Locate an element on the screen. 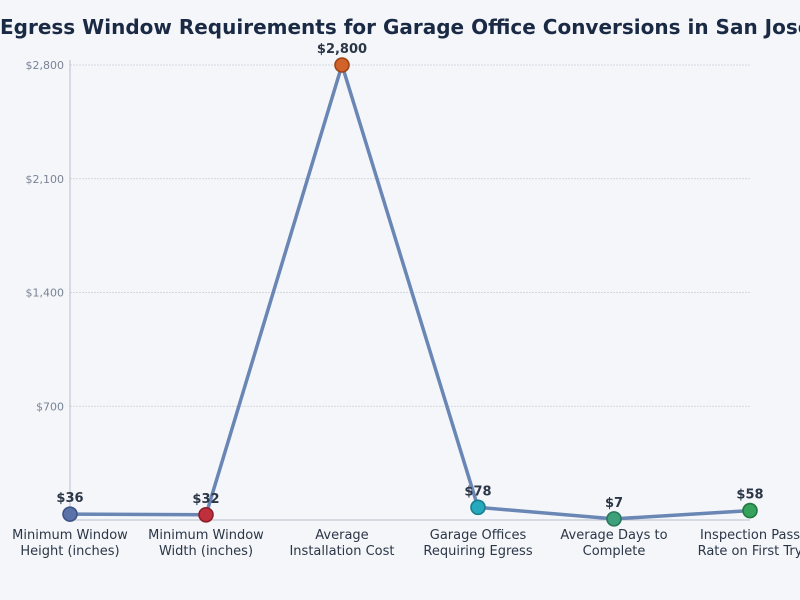 This screenshot has height=600, width=800. x-tick-label: Inspection Pass Rate on First Try is located at coordinates (749, 543).